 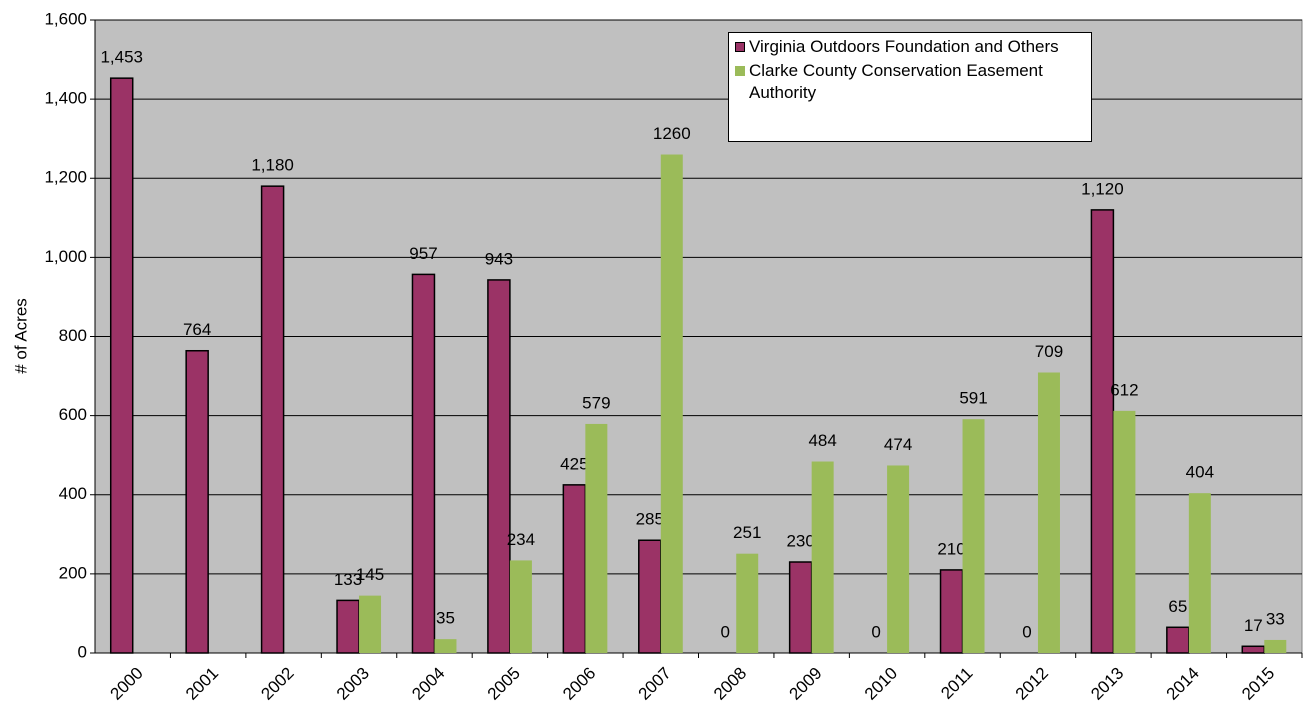 I want to click on y-axis-label: # of Acres, so click(x=20, y=336).